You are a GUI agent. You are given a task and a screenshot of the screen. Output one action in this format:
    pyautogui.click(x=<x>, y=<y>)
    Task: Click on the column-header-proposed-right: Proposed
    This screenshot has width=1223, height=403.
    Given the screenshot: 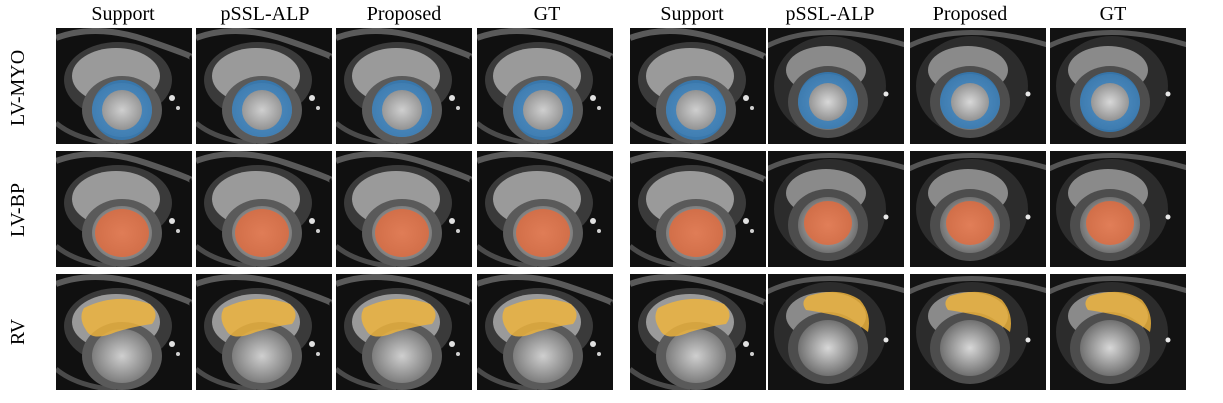 What is the action you would take?
    pyautogui.click(x=970, y=14)
    